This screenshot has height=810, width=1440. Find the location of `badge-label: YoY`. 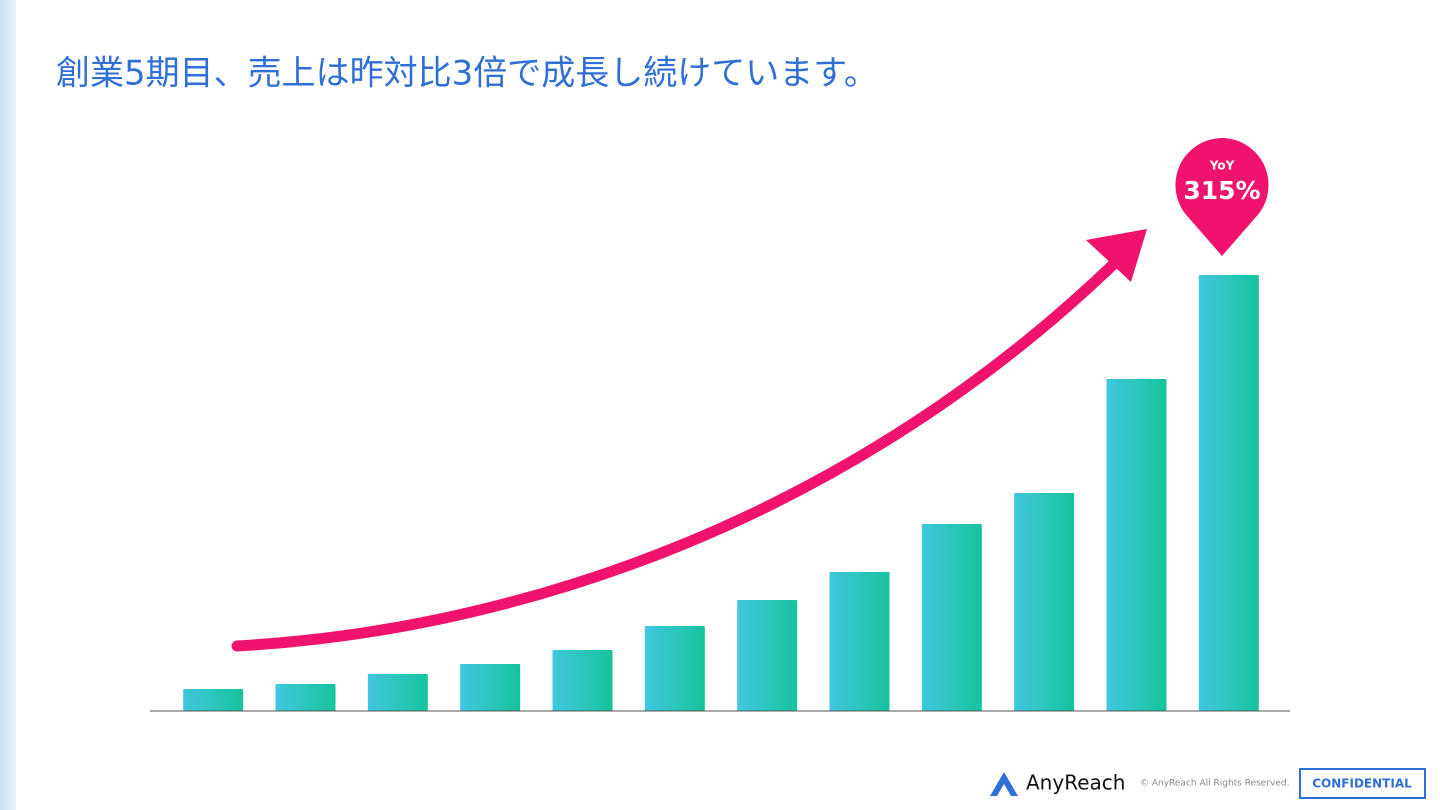

badge-label: YoY is located at coordinates (1222, 166).